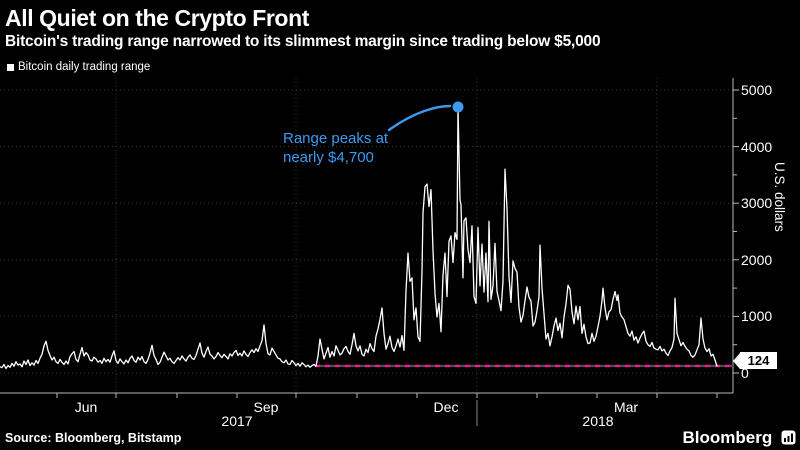  What do you see at coordinates (93, 438) in the screenshot?
I see `source-credit: Source: Bloomberg, Bitstamp` at bounding box center [93, 438].